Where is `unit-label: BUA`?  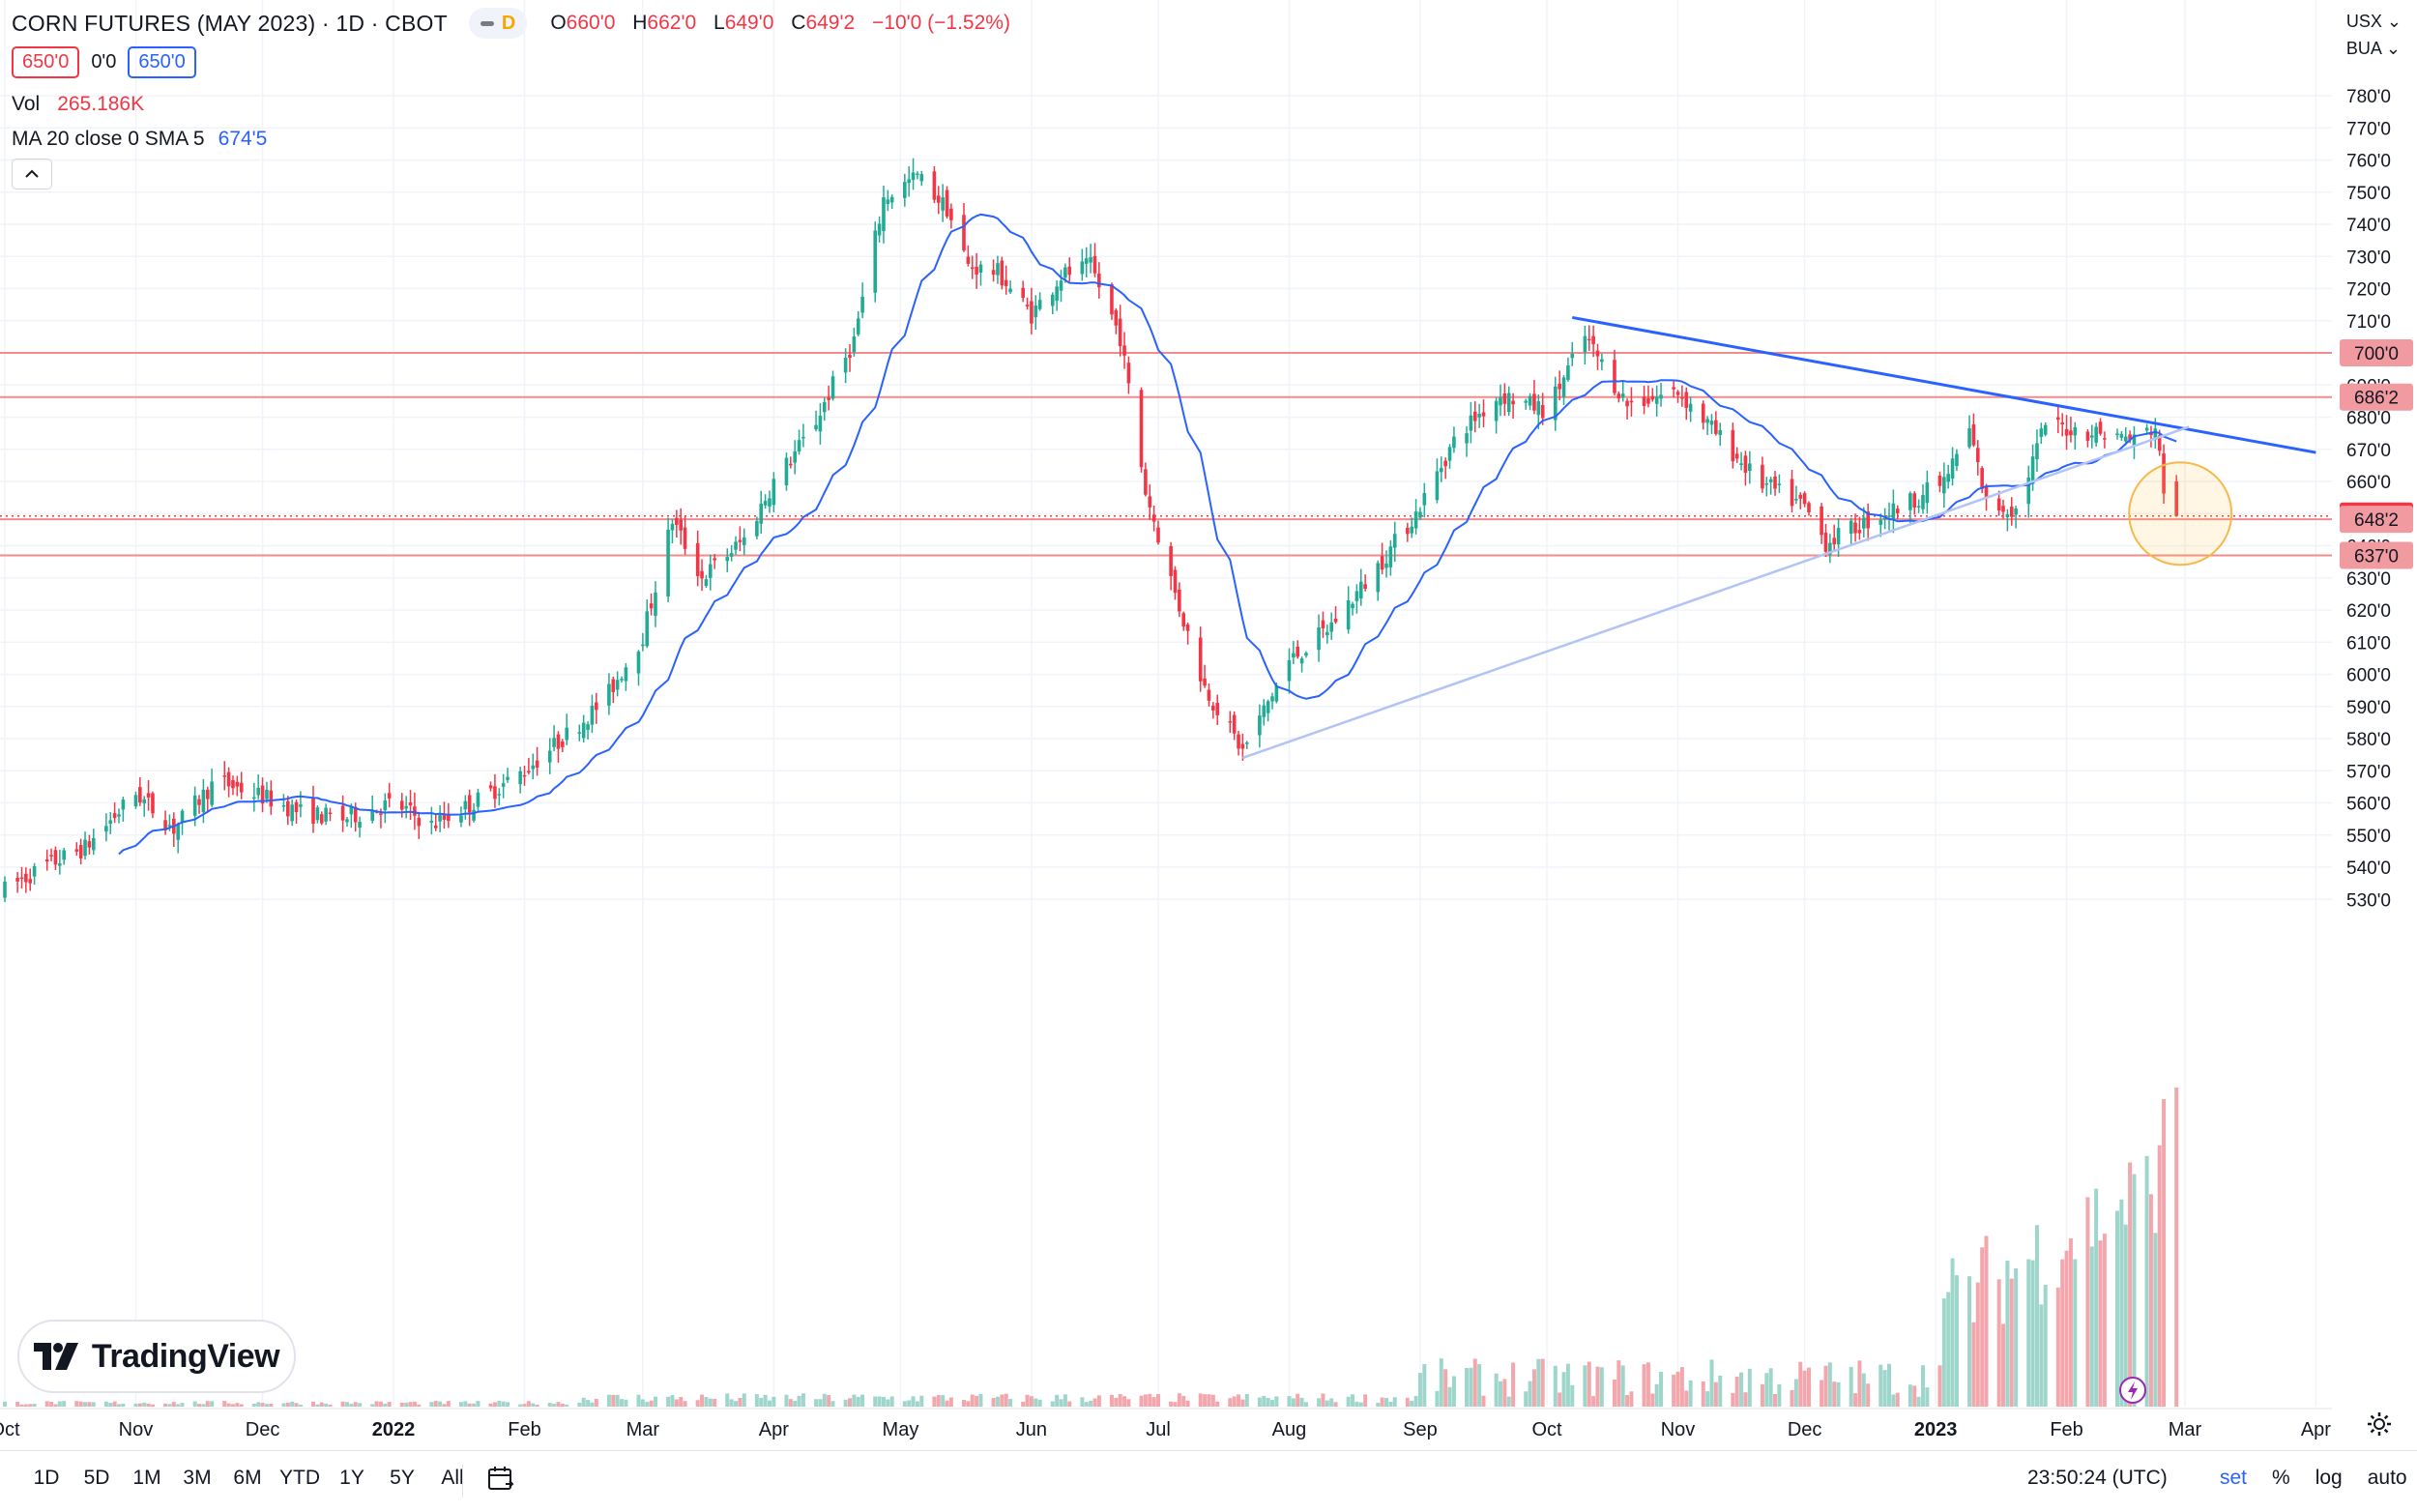 unit-label: BUA is located at coordinates (2363, 48).